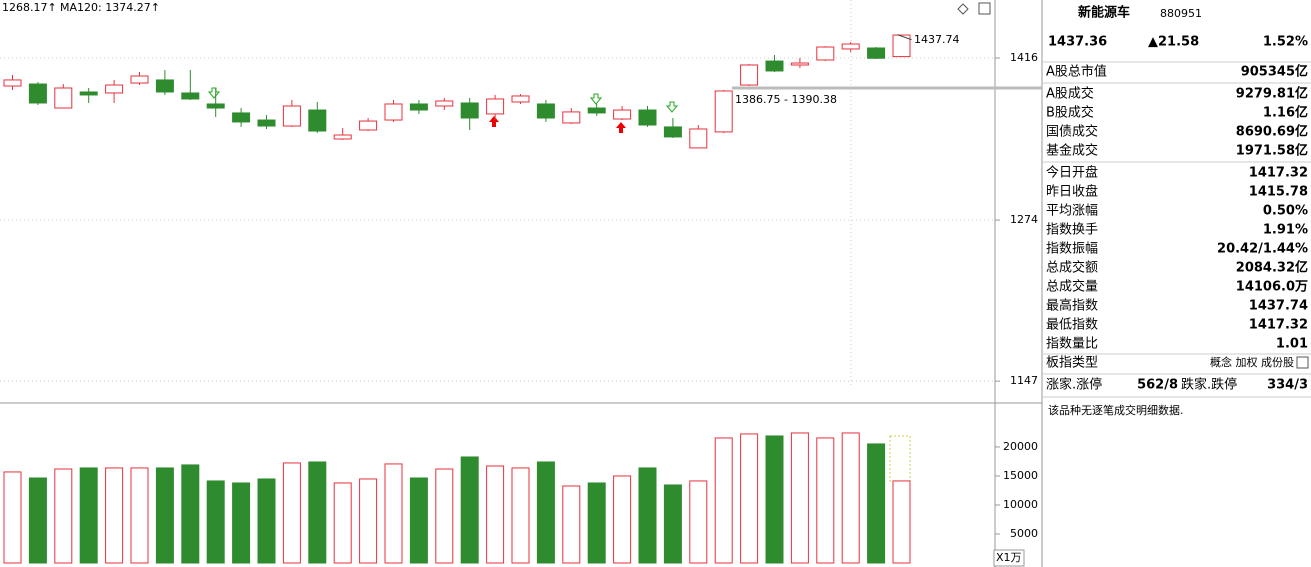 This screenshot has height=567, width=1311. Describe the element at coordinates (1157, 385) in the screenshot. I see `row-value: 562/8` at that location.